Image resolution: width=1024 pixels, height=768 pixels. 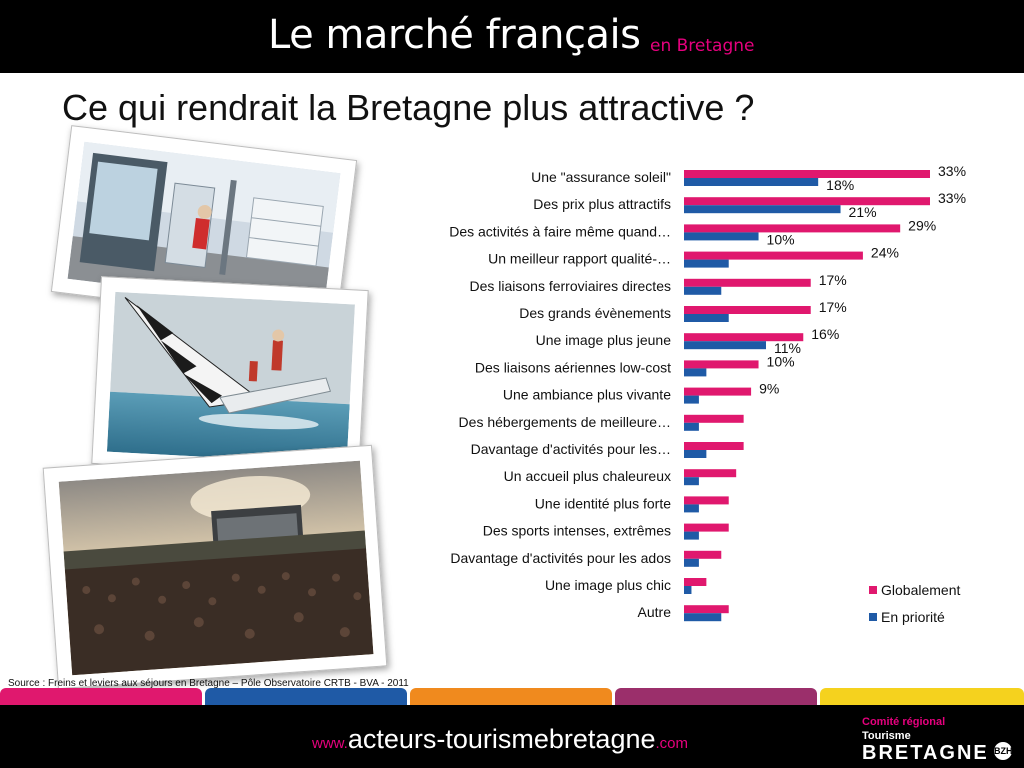 I want to click on category-label: Des sports intenses, extrêmes, so click(x=577, y=531).